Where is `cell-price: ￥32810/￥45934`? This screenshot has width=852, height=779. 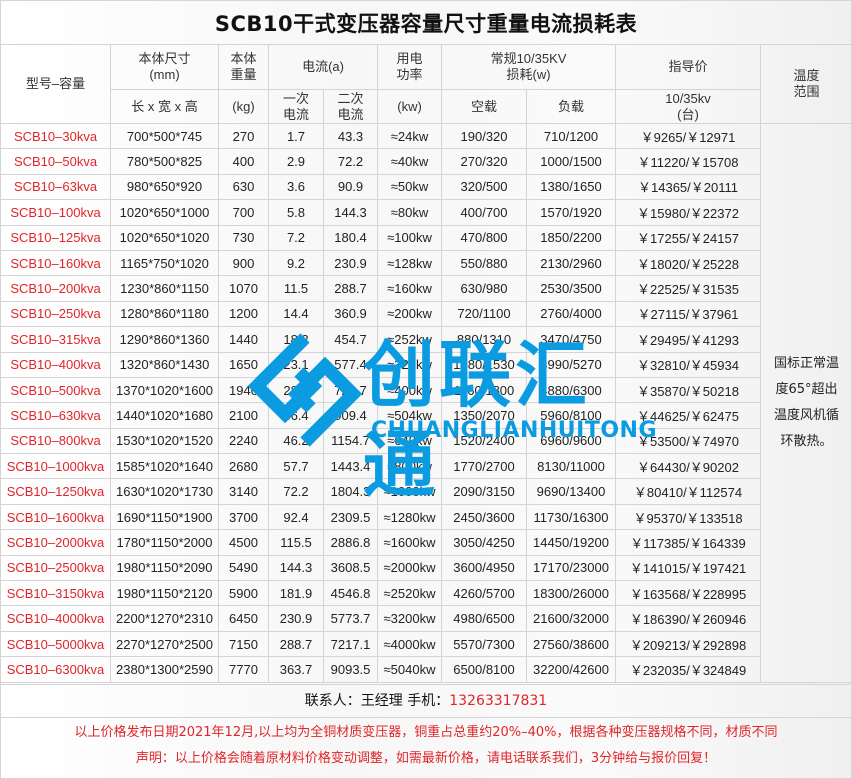
cell-price: ￥32810/￥45934 is located at coordinates (688, 364).